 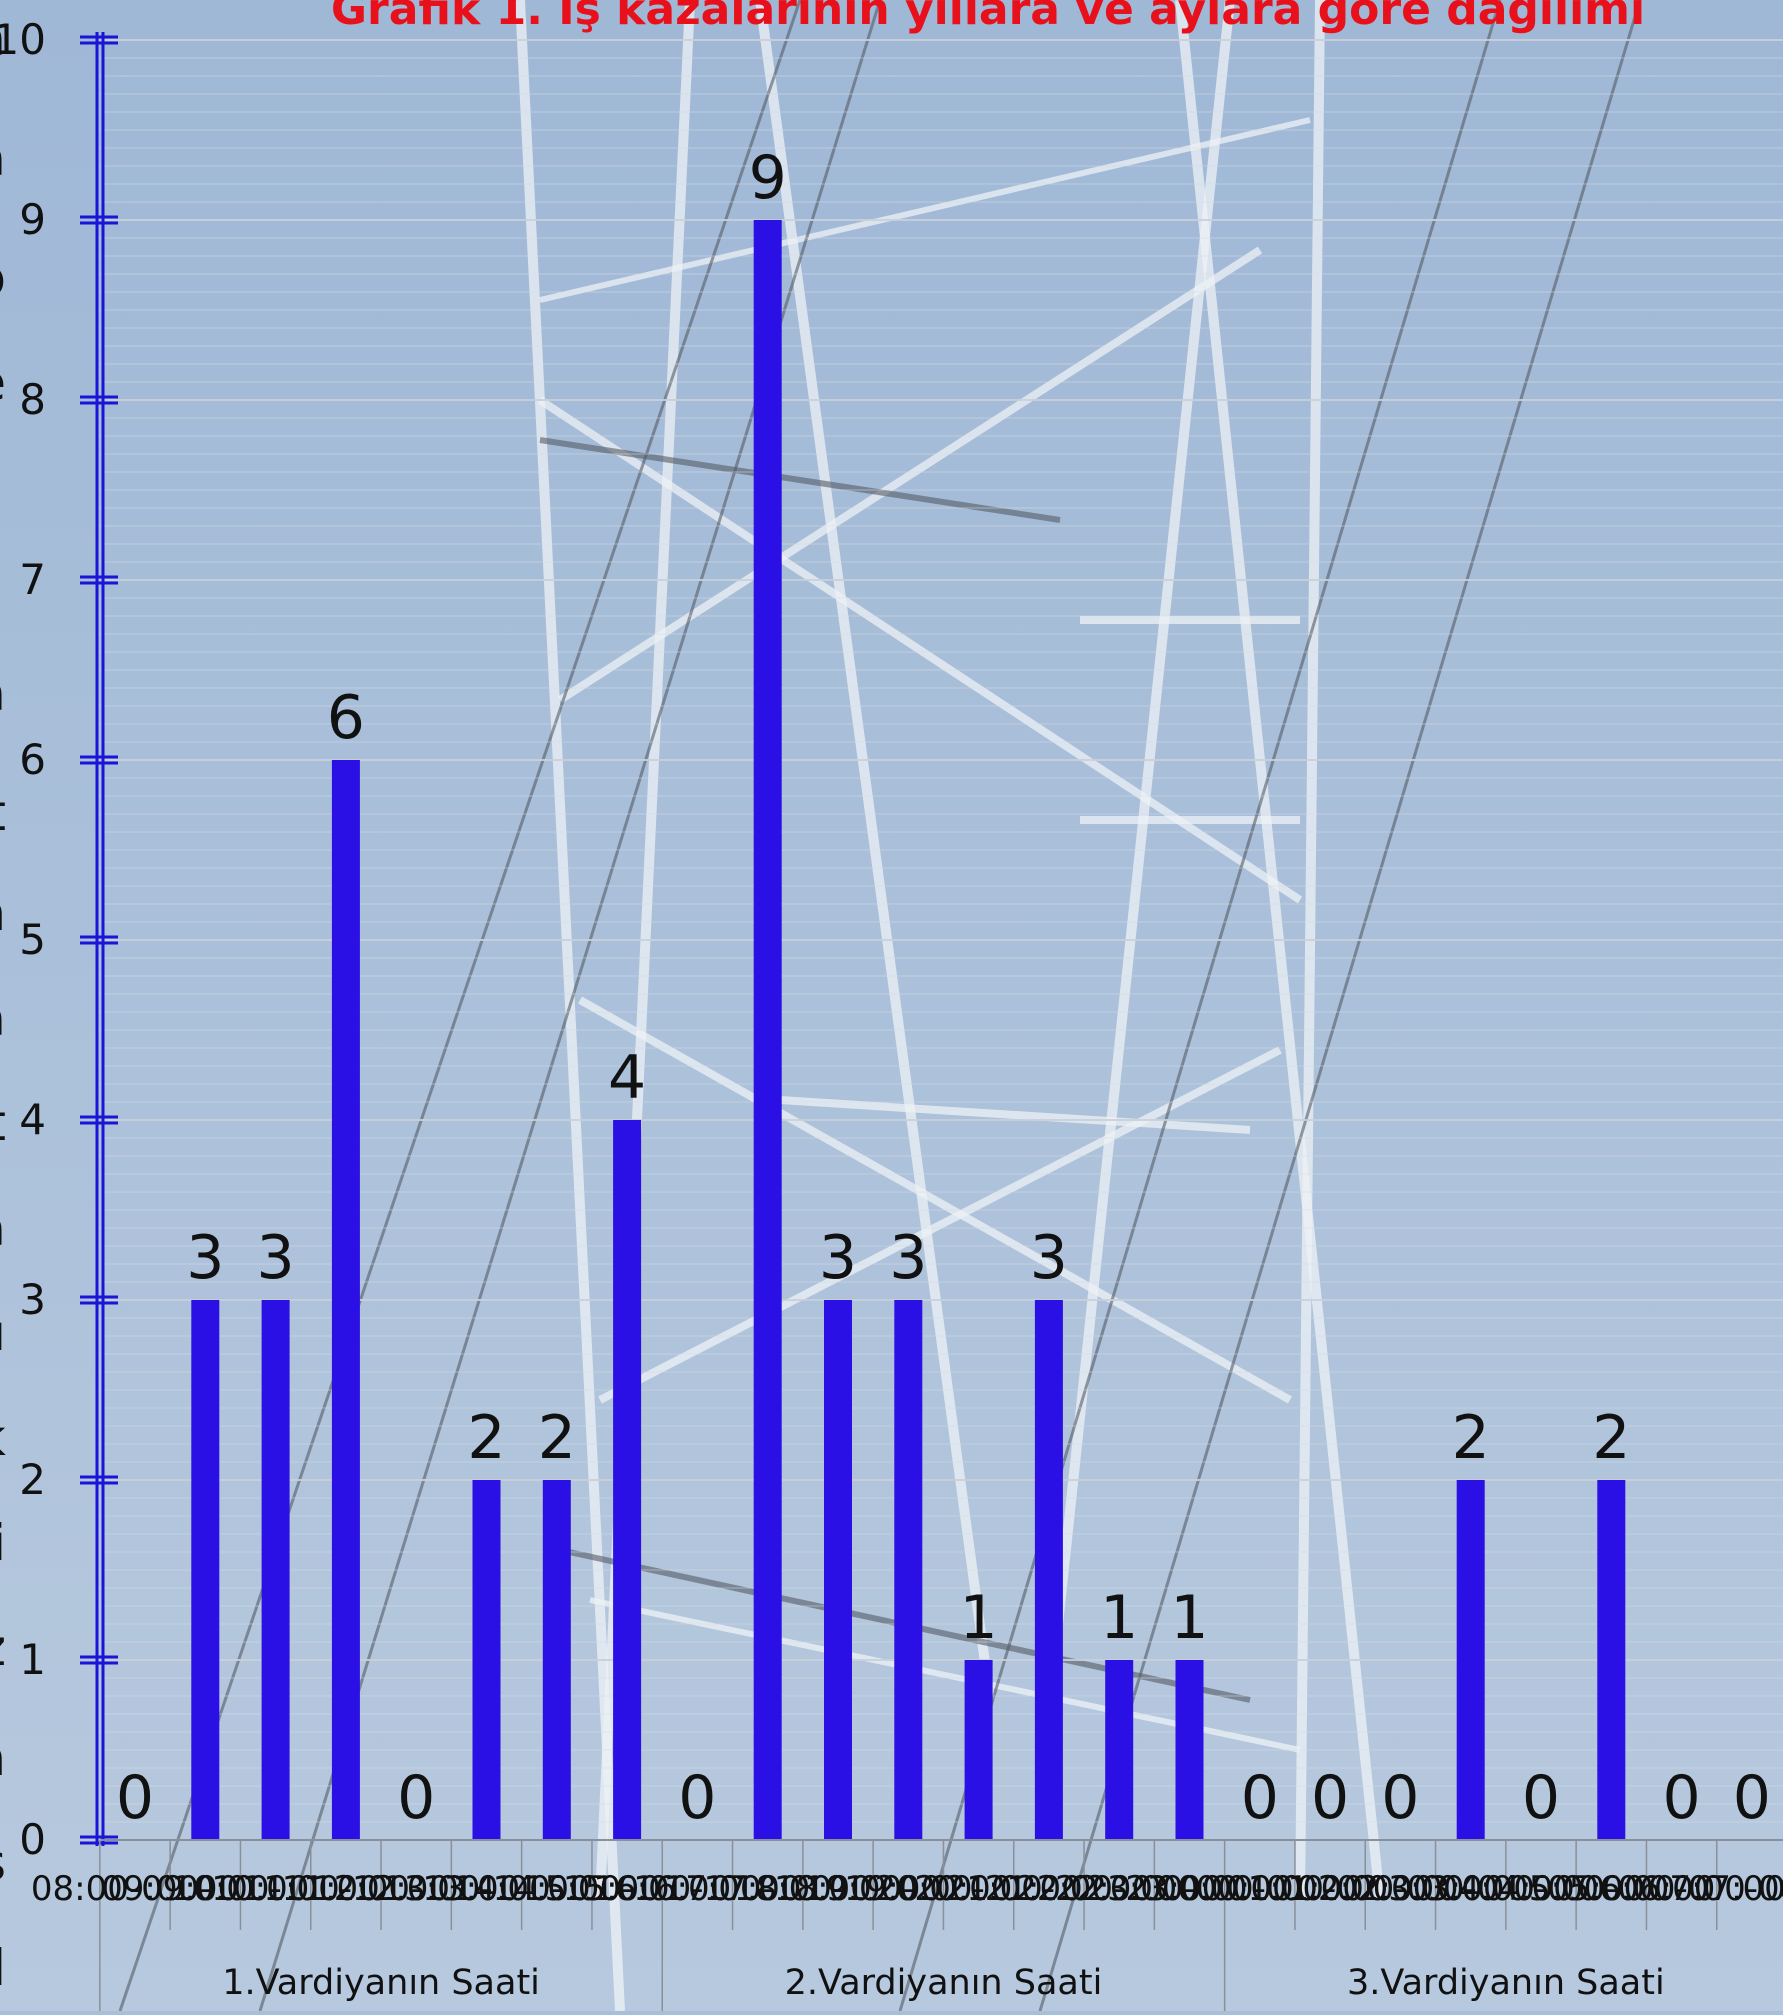 I want to click on data-label: 4, so click(x=627, y=1078).